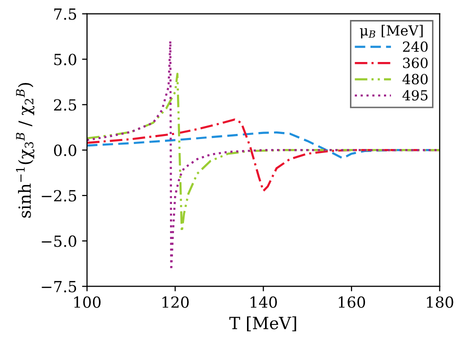  What do you see at coordinates (262, 324) in the screenshot?
I see `x-axis-title: T [MeV]` at bounding box center [262, 324].